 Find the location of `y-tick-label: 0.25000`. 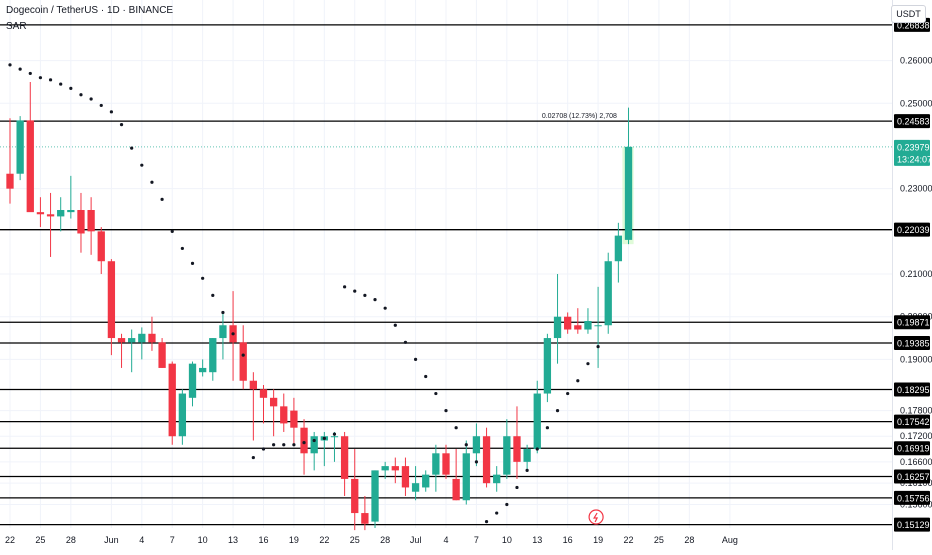

y-tick-label: 0.25000 is located at coordinates (916, 103).